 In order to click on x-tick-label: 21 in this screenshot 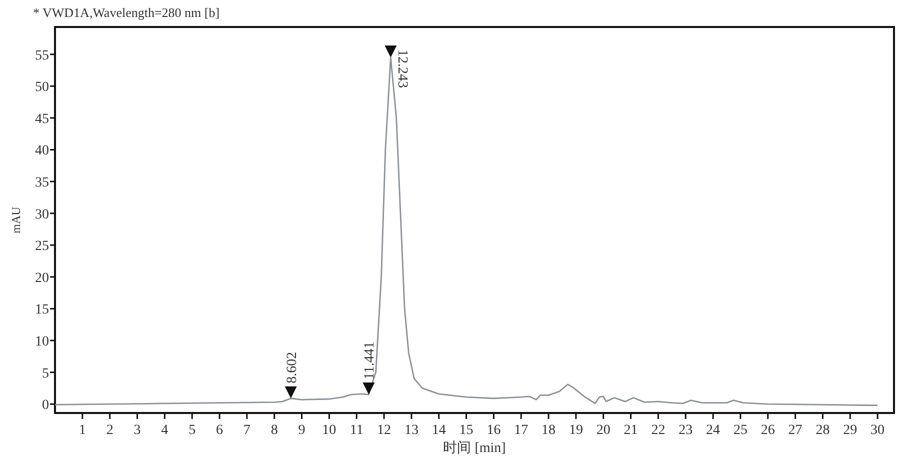, I will do `click(631, 430)`.